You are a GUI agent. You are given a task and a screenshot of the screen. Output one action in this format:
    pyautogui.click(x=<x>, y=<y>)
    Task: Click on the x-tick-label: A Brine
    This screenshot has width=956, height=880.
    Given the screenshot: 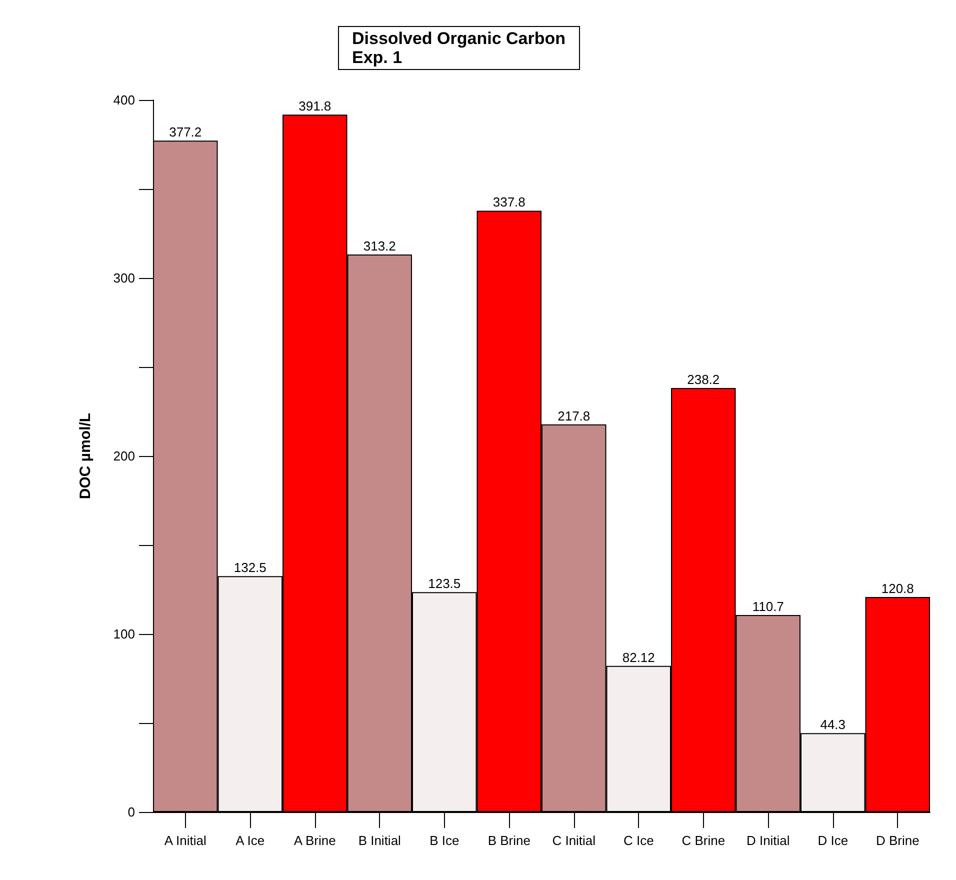 What is the action you would take?
    pyautogui.click(x=315, y=840)
    